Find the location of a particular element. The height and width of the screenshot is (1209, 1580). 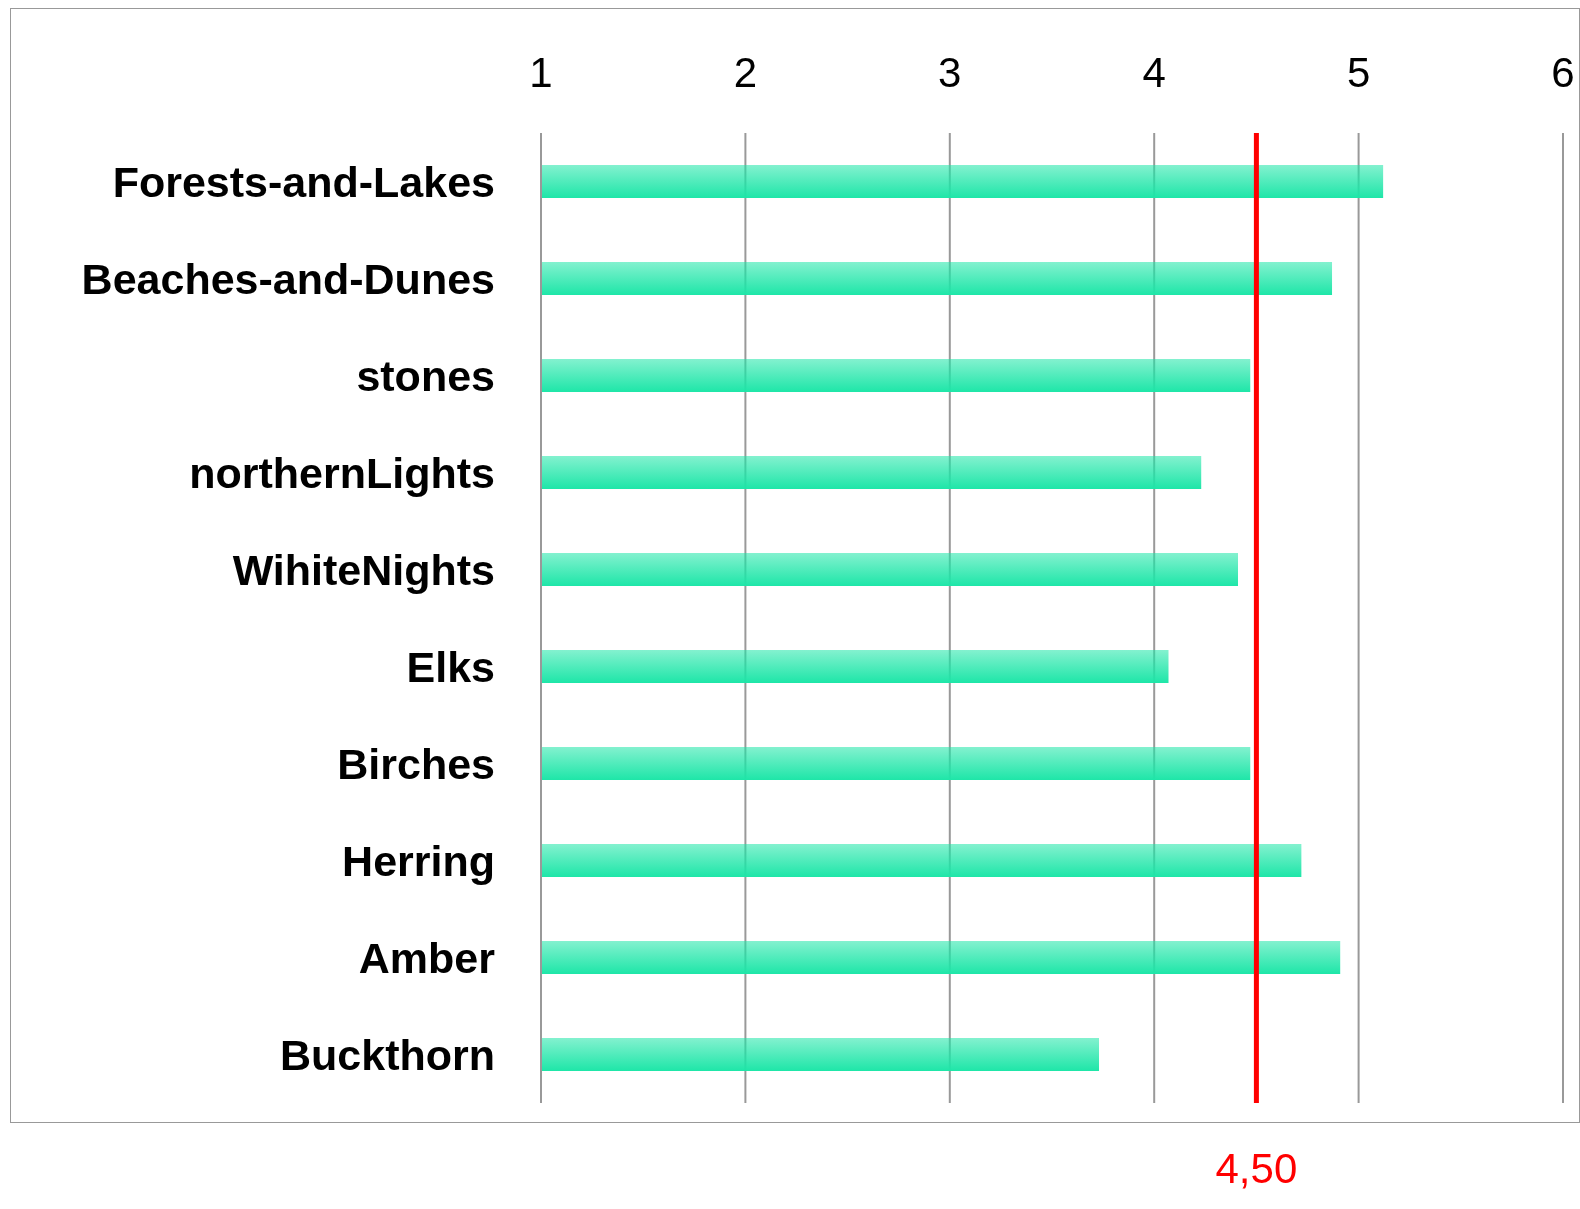

x-tick-label: 4 is located at coordinates (1154, 72).